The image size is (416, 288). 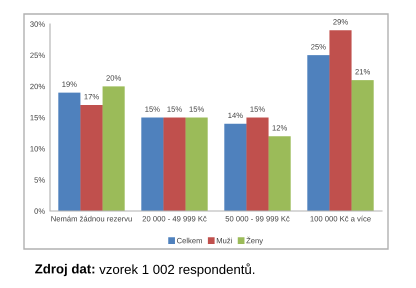 I want to click on text: vzorek 1 002 respondentů., so click(x=176, y=270).